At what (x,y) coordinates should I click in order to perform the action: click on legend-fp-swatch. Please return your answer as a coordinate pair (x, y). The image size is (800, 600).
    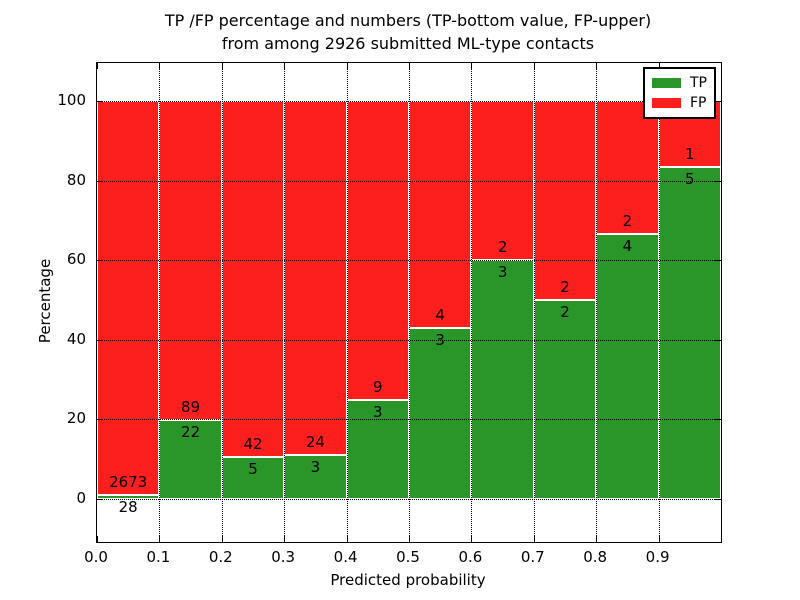
    Looking at the image, I should click on (666, 103).